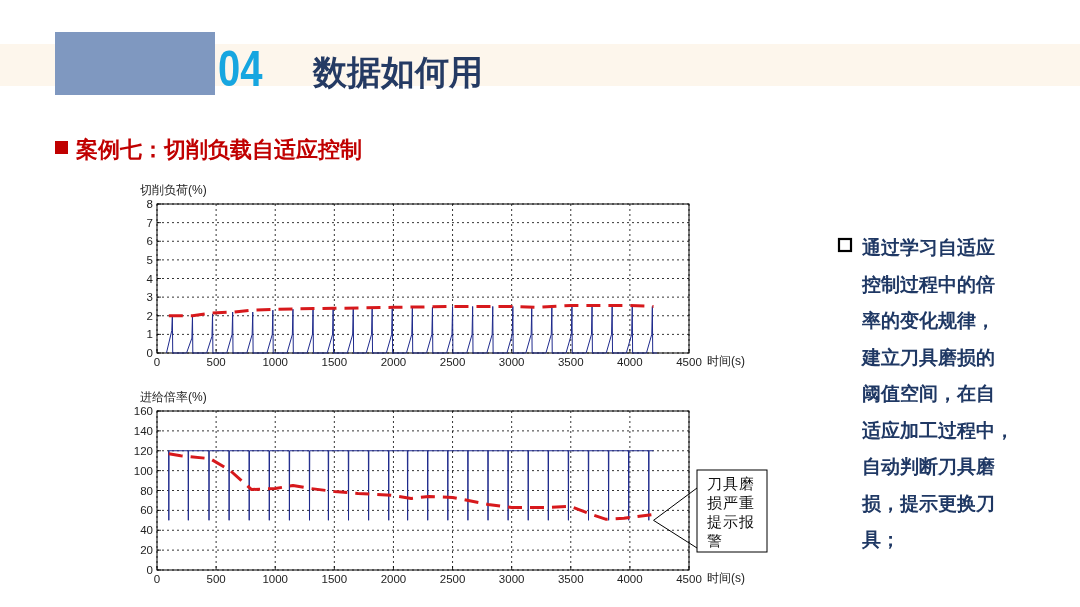 The image size is (1080, 607). What do you see at coordinates (143, 430) in the screenshot?
I see `y-tick-label: 140` at bounding box center [143, 430].